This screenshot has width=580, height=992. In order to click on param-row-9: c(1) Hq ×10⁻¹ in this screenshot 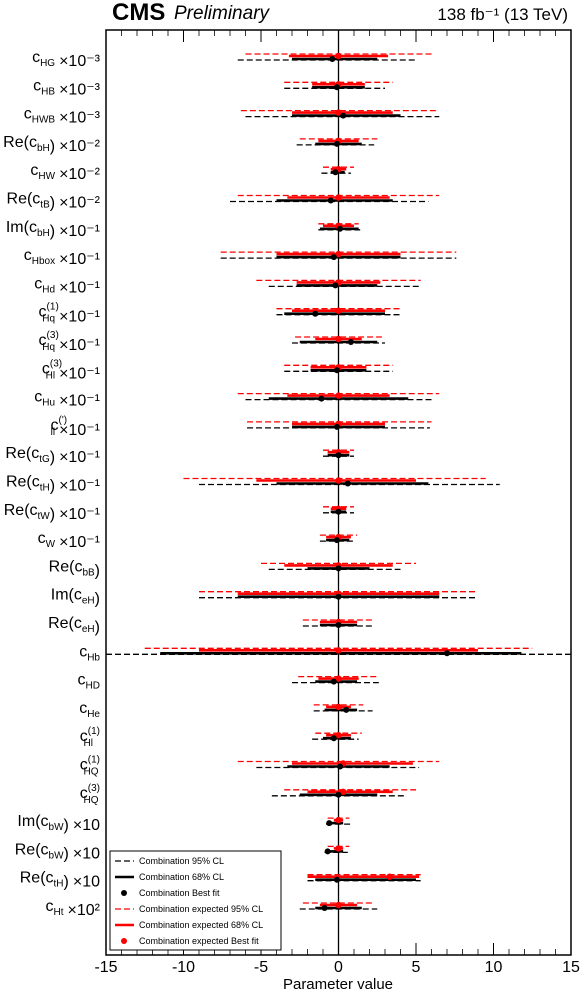, I will do `click(220, 314)`.